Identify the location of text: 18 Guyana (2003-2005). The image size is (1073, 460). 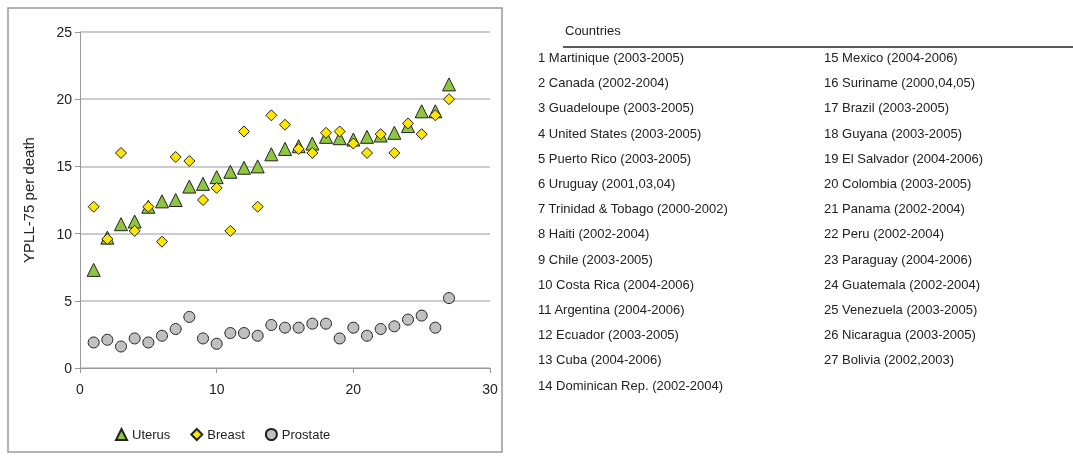
(893, 133).